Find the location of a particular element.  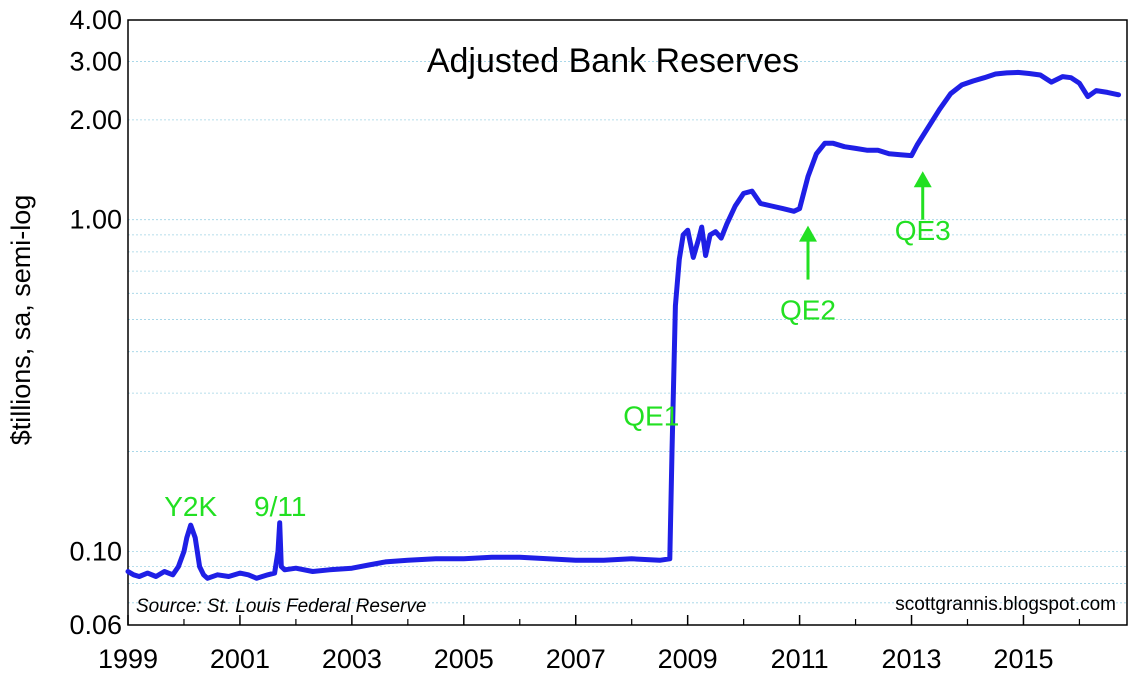

x-tick-label: 2003 is located at coordinates (352, 659).